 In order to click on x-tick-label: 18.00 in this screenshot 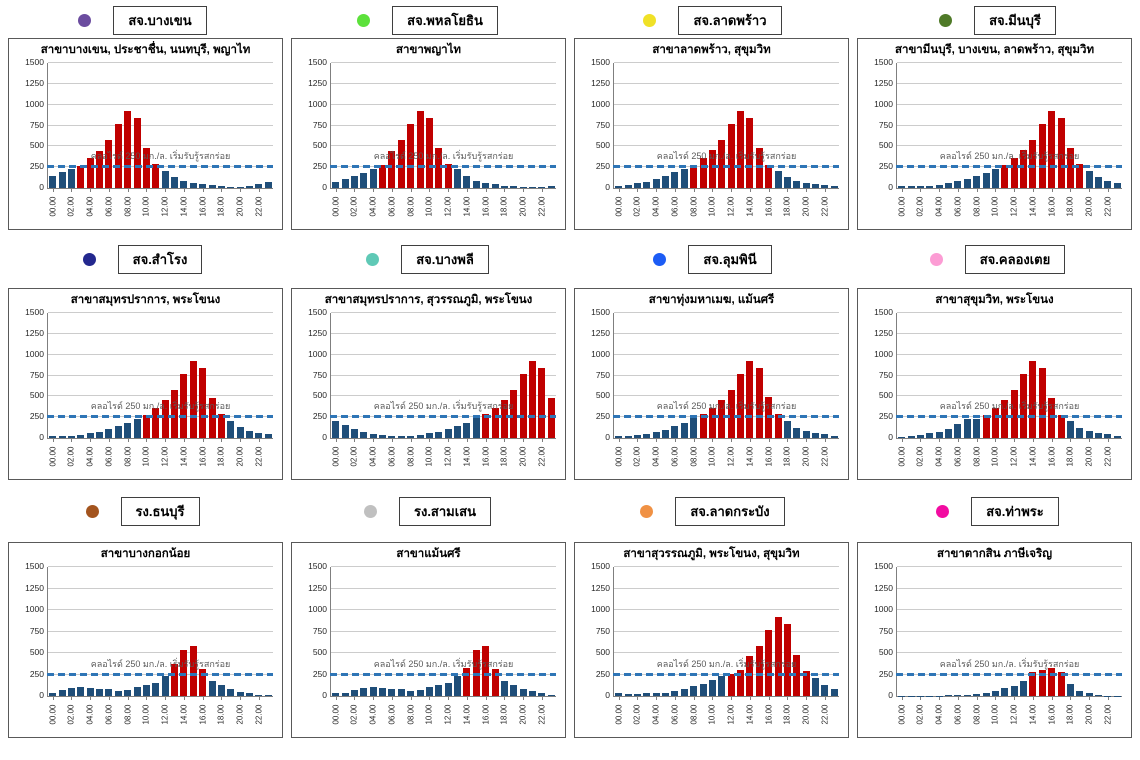, I will do `click(1070, 714)`.